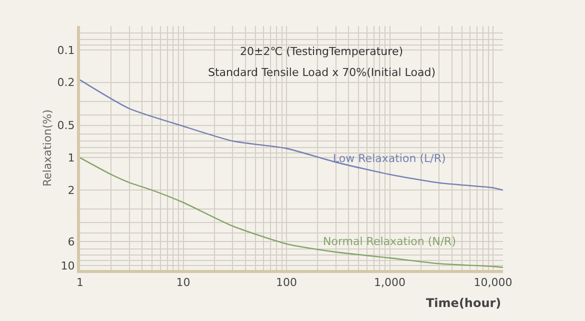 This screenshot has width=585, height=321. Describe the element at coordinates (66, 50) in the screenshot. I see `y-tick-label: 0.1` at that location.